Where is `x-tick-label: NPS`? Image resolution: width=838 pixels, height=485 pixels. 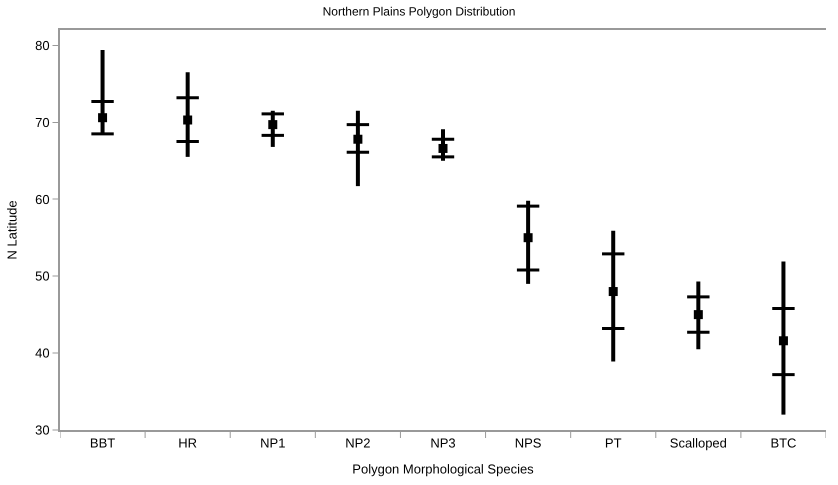 x-tick-label: NPS is located at coordinates (528, 442).